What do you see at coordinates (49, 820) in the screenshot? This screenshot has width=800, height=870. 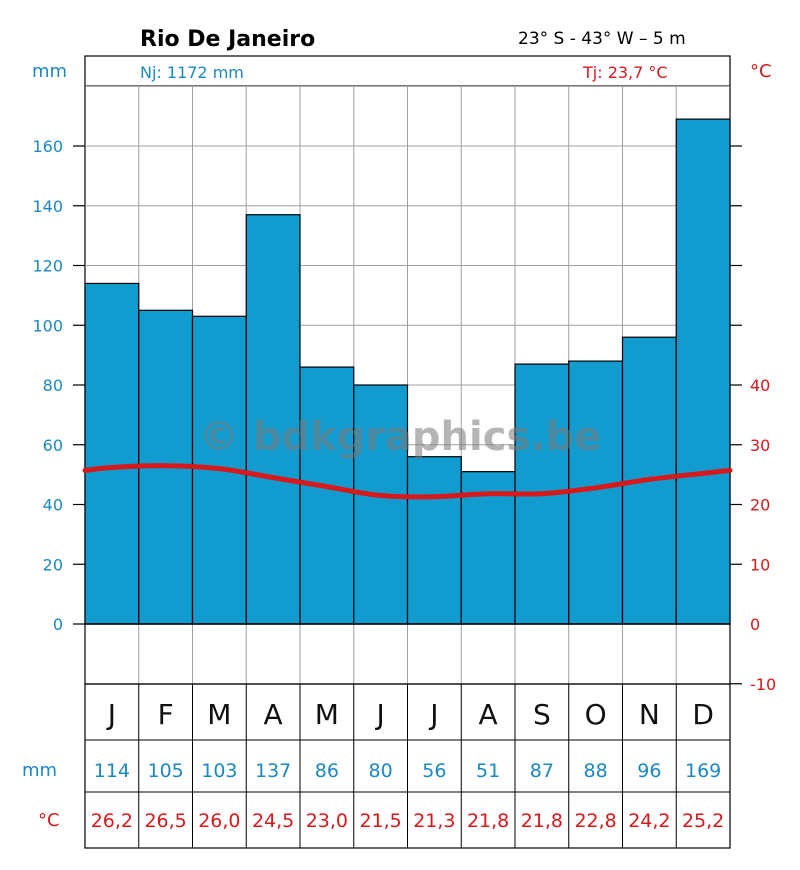 I see `temp-row-label: °C` at bounding box center [49, 820].